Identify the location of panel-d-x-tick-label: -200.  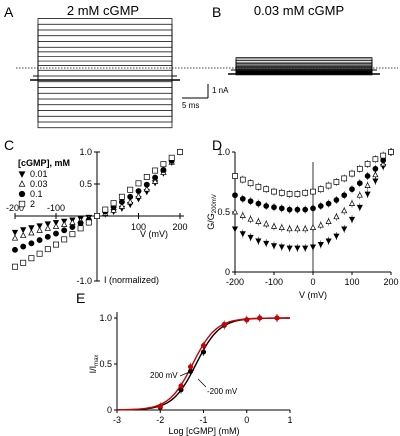
(235, 282).